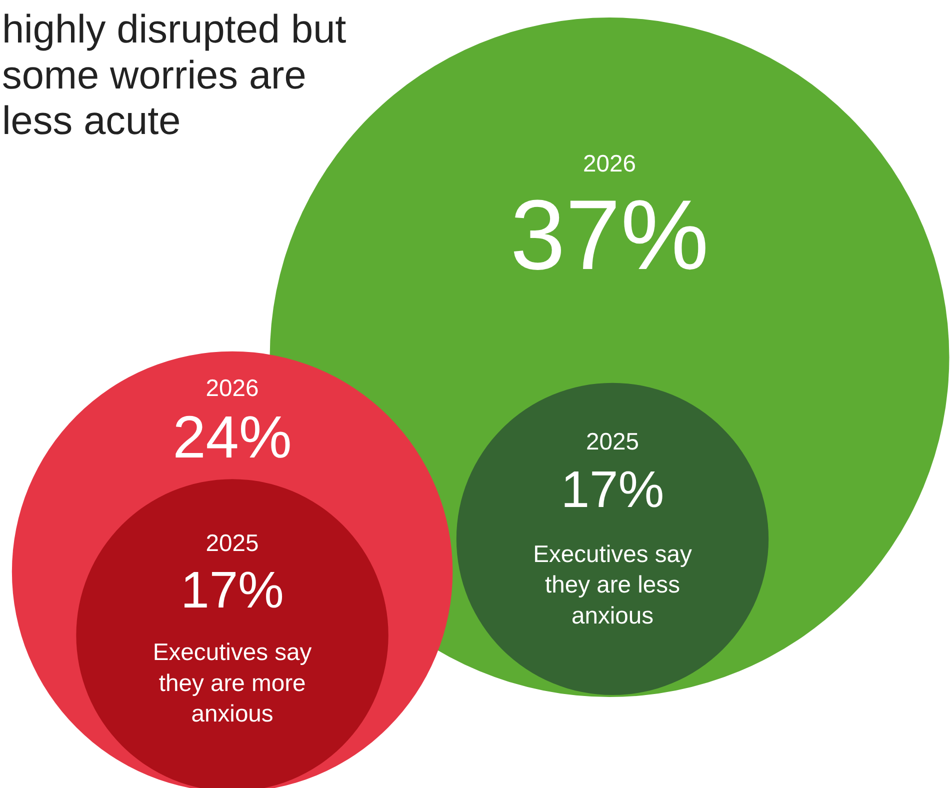  I want to click on data-label: 24%, so click(232, 437).